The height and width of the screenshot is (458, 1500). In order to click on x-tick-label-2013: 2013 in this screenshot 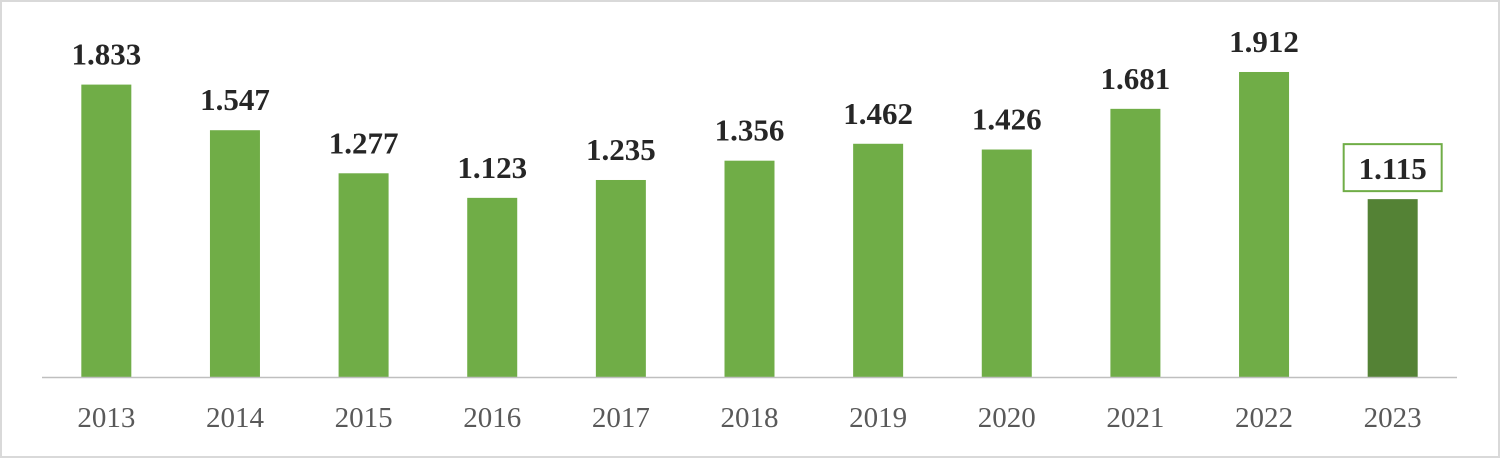, I will do `click(106, 418)`.